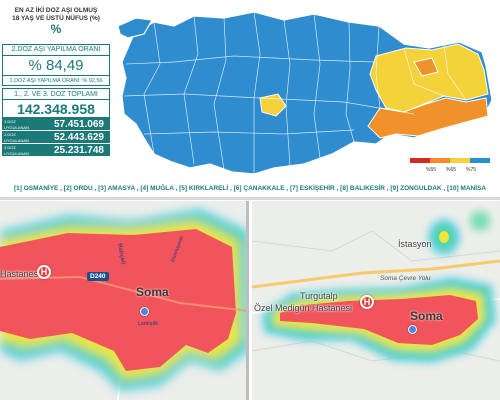 The height and width of the screenshot is (400, 500). What do you see at coordinates (76, 124) in the screenshot?
I see `dose-row-value: 57.451.069` at bounding box center [76, 124].